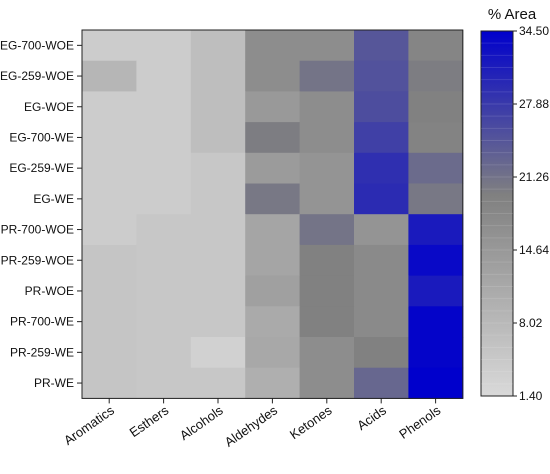 Image resolution: width=550 pixels, height=474 pixels. What do you see at coordinates (89, 425) in the screenshot?
I see `column-label: Aromatics` at bounding box center [89, 425].